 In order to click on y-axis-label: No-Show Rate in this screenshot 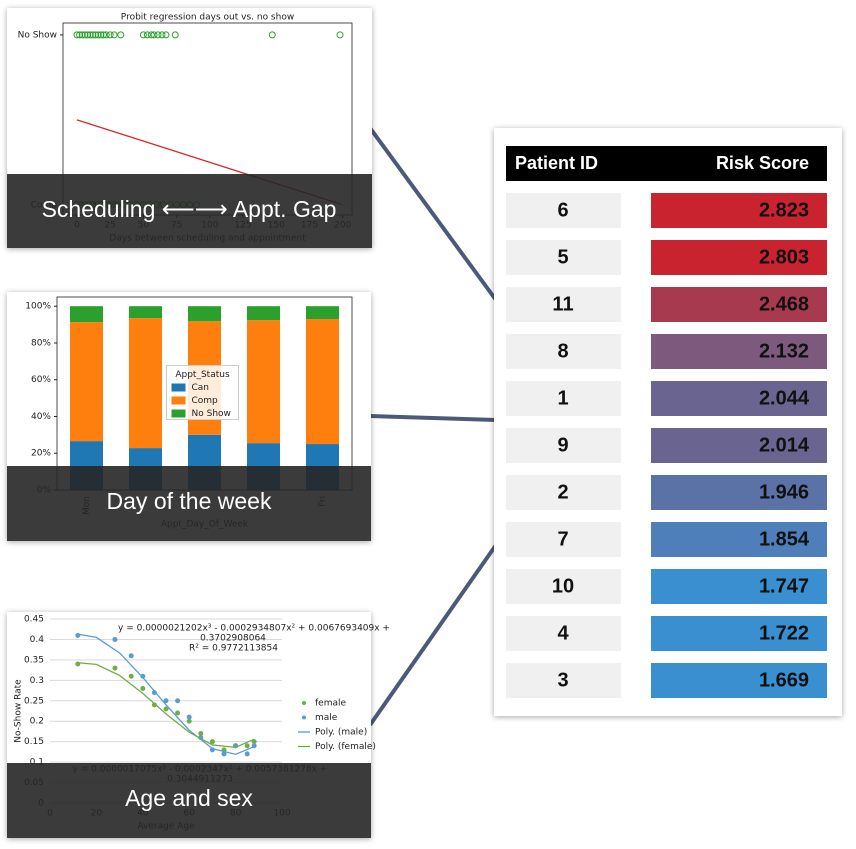, I will do `click(19, 711)`.